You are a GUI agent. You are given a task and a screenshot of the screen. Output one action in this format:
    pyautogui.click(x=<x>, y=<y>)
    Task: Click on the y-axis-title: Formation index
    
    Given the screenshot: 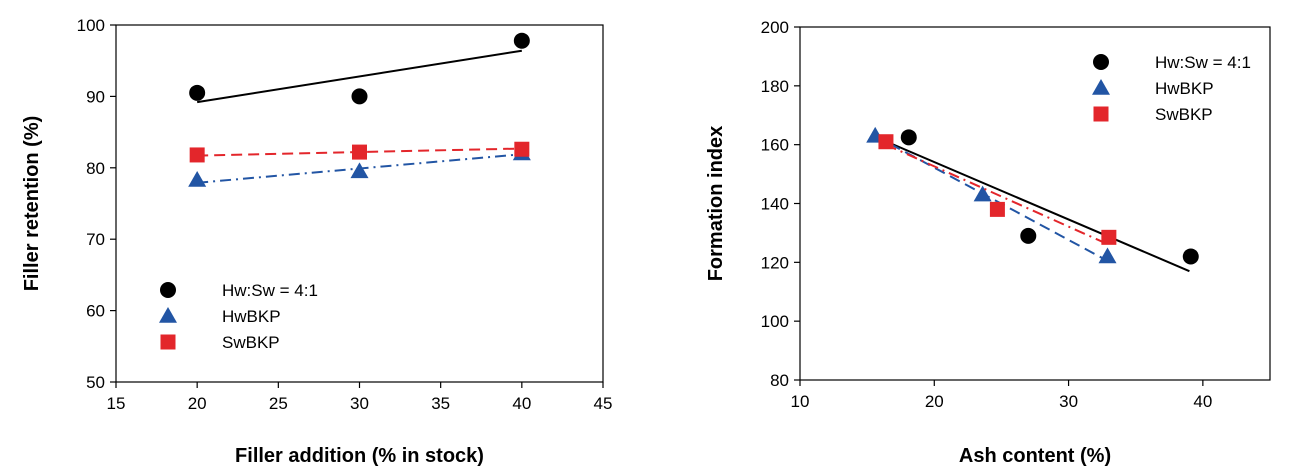 What is the action you would take?
    pyautogui.click(x=716, y=204)
    